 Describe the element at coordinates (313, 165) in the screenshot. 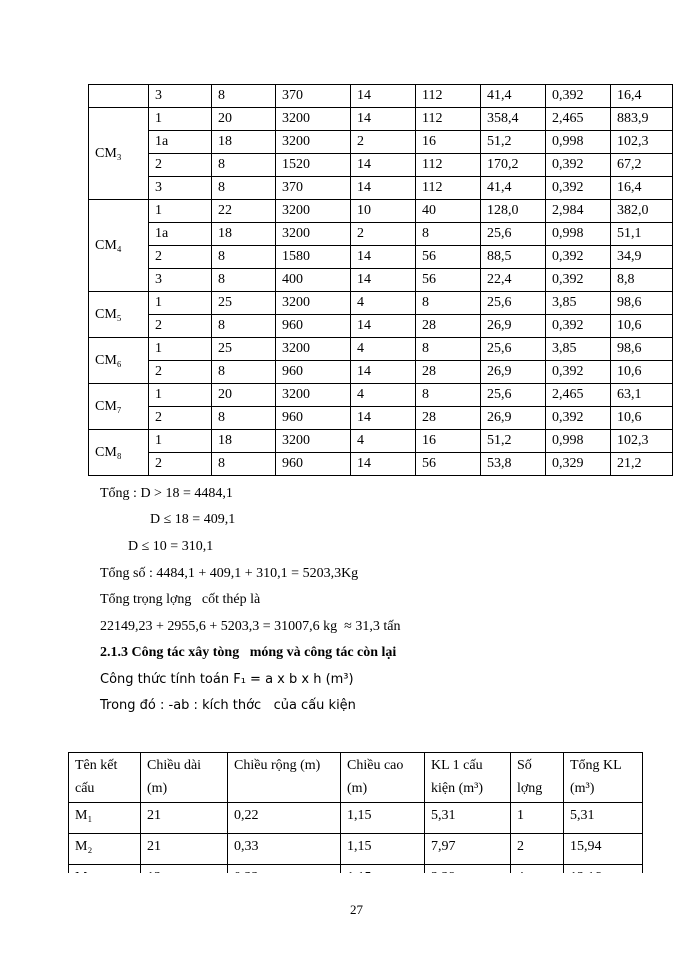

I see `table-cell: 1520` at that location.